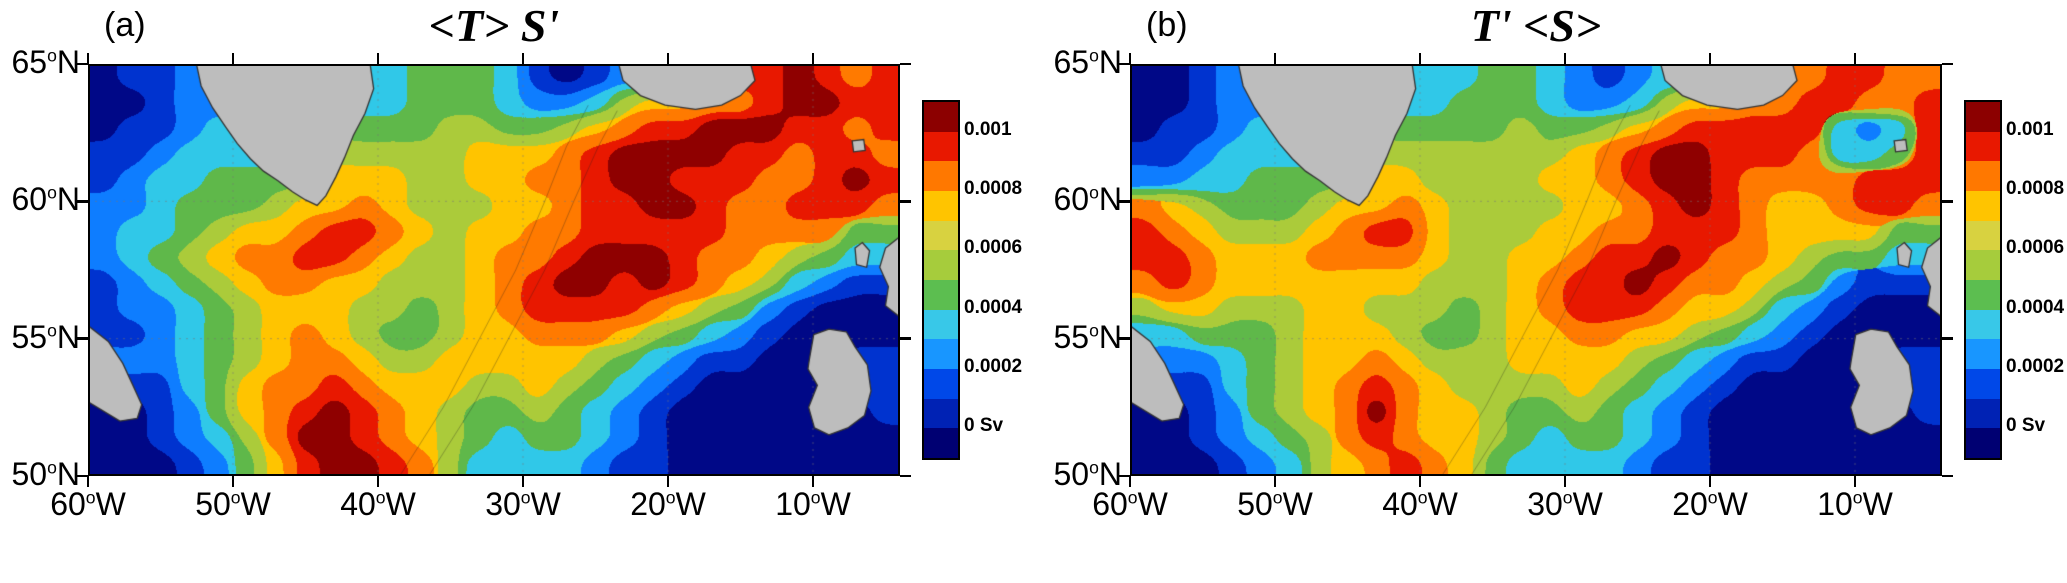 The height and width of the screenshot is (583, 2067). I want to click on panel-b-title: T' <S>, so click(1536, 25).